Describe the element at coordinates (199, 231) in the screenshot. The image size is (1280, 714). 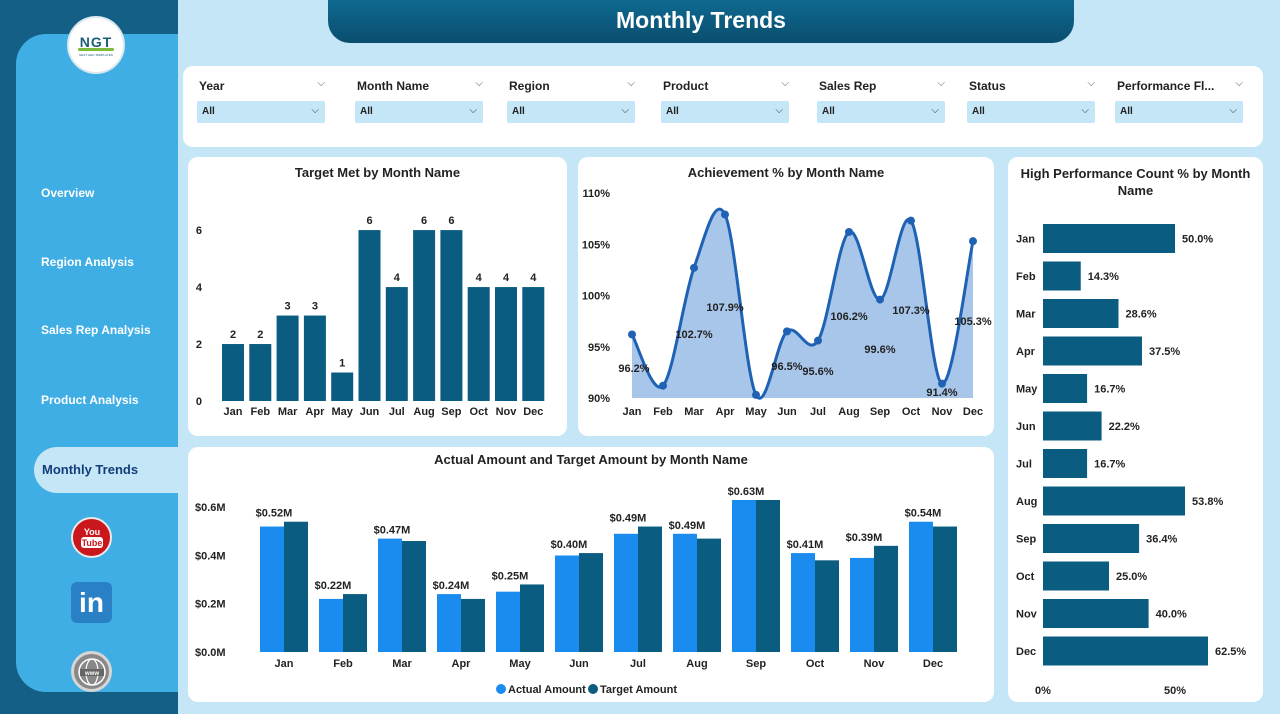
I see `y-tick-label: 6` at that location.